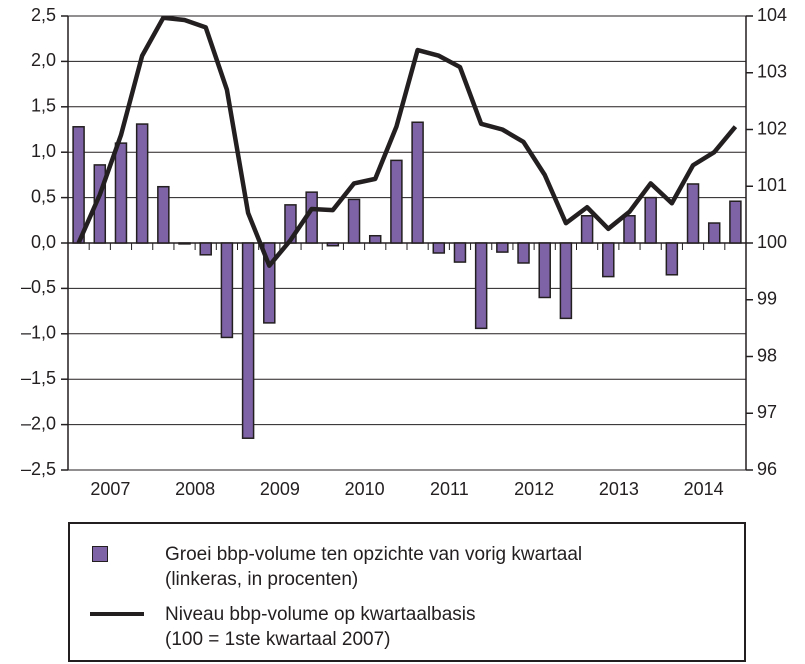 This screenshot has height=664, width=805. Describe the element at coordinates (619, 489) in the screenshot. I see `x-tick-label: 2013` at that location.